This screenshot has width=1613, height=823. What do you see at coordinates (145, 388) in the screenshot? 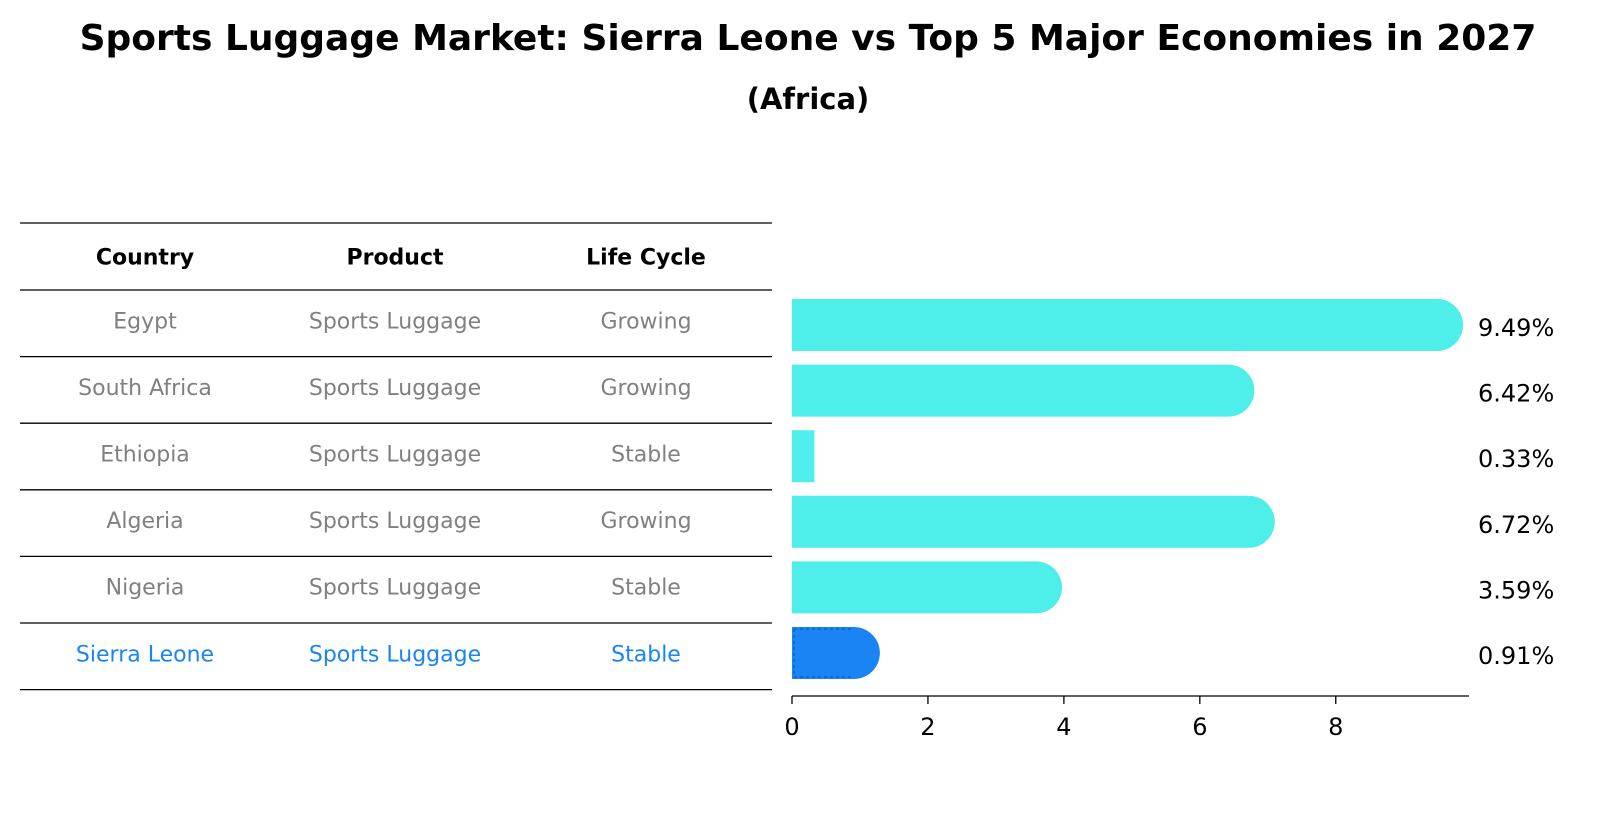
I see `table-cell: South Africa` at bounding box center [145, 388].